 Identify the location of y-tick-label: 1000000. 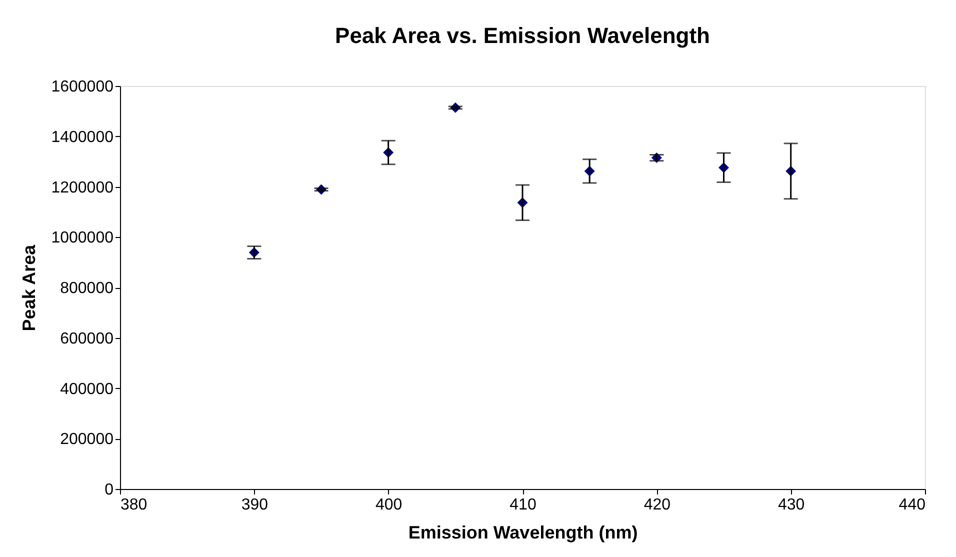
(82, 238).